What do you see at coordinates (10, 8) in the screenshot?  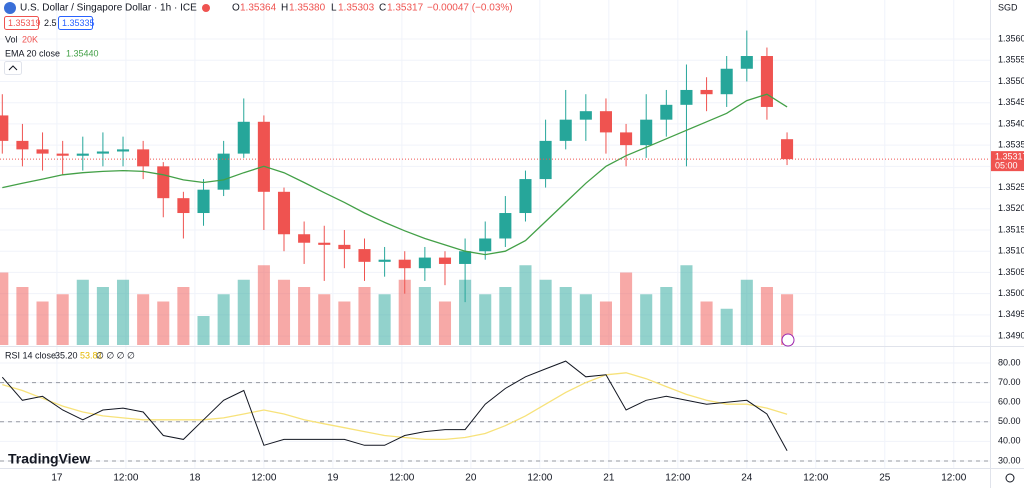 I see `symbol-icon` at bounding box center [10, 8].